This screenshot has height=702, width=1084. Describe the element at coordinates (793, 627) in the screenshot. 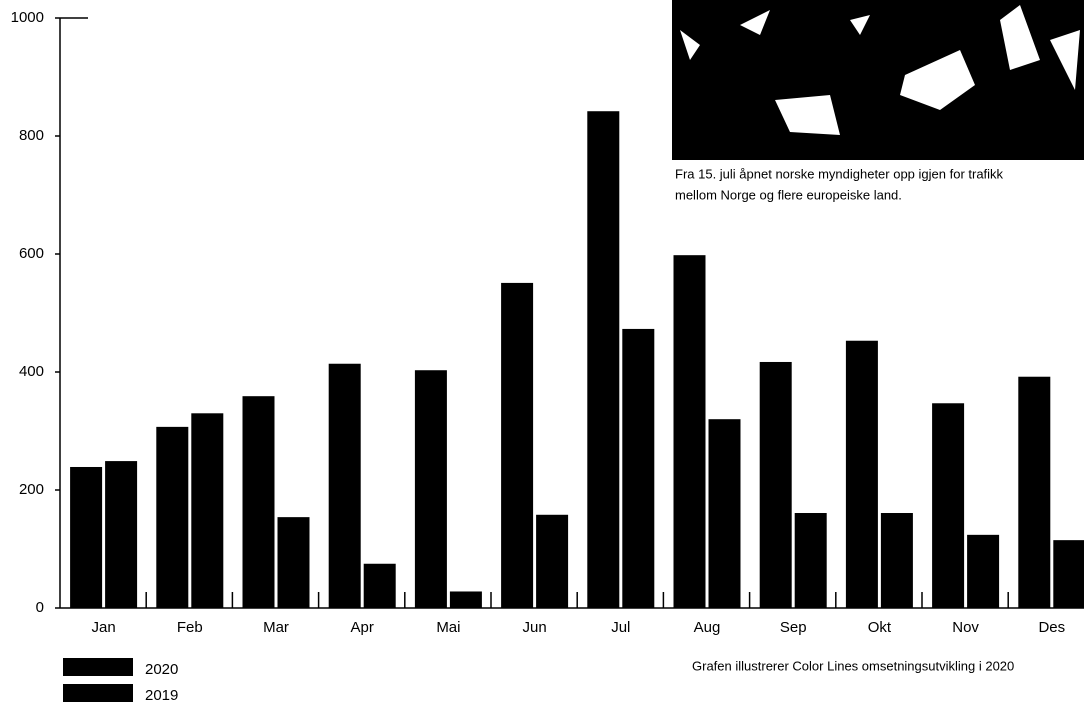

I see `x-tick-label: Sep` at that location.